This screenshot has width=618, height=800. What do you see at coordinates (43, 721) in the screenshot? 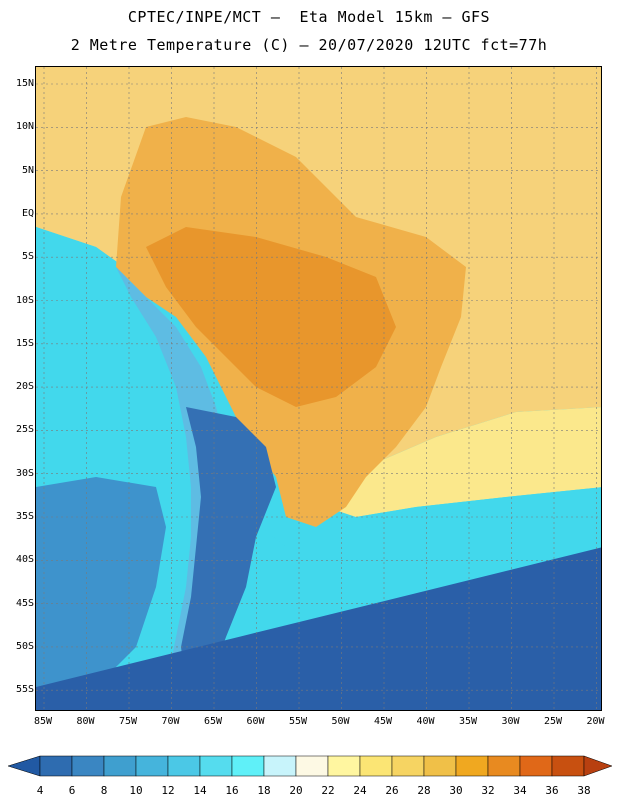
I see `lon-label: 85W` at bounding box center [43, 721].